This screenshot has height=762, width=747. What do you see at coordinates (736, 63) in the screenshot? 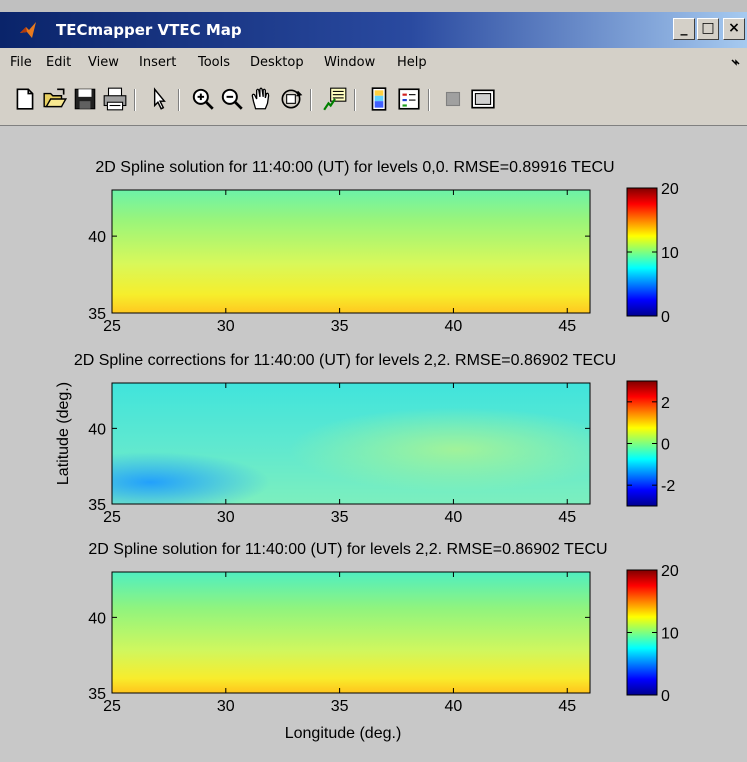
I see `menu-arrow-icon` at bounding box center [736, 63].